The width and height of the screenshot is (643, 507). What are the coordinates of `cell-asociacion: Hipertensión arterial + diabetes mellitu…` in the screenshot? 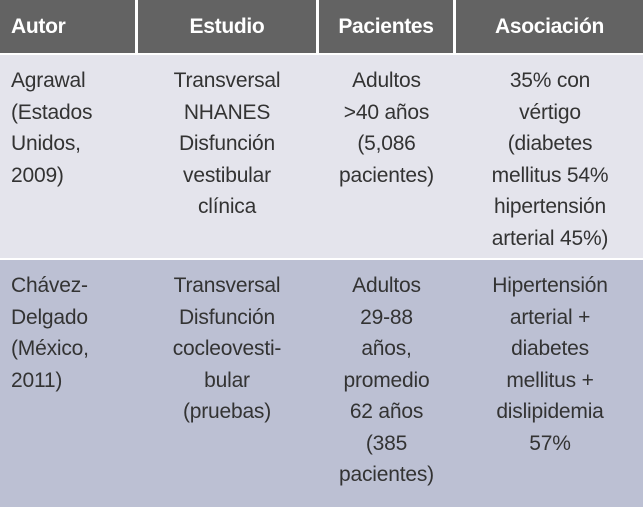 It's located at (550, 364).